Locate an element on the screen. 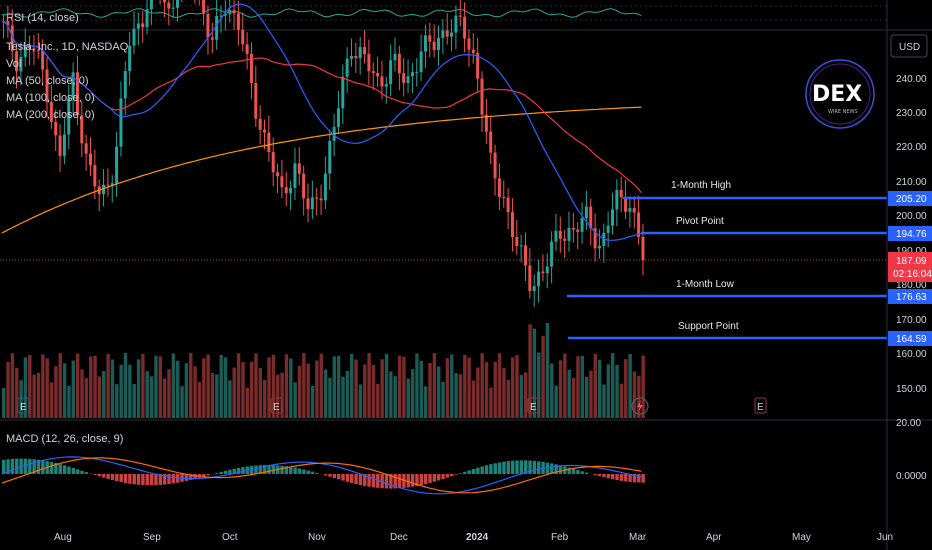 This screenshot has width=932, height=550. price-tick: 150.00 is located at coordinates (911, 389).